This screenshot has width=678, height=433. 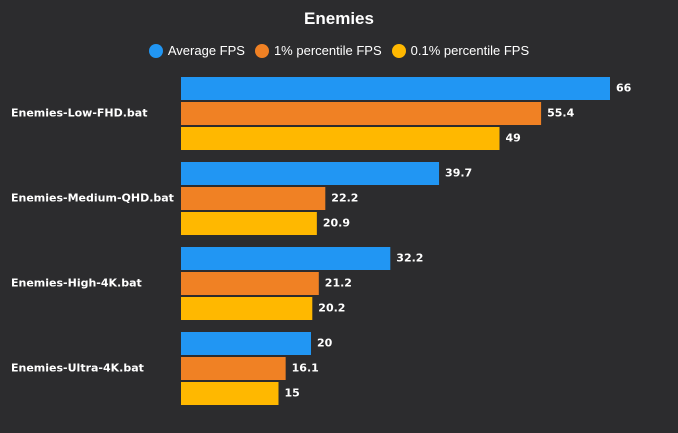 What do you see at coordinates (206, 50) in the screenshot?
I see `legend-label-average-fps: Average FPS` at bounding box center [206, 50].